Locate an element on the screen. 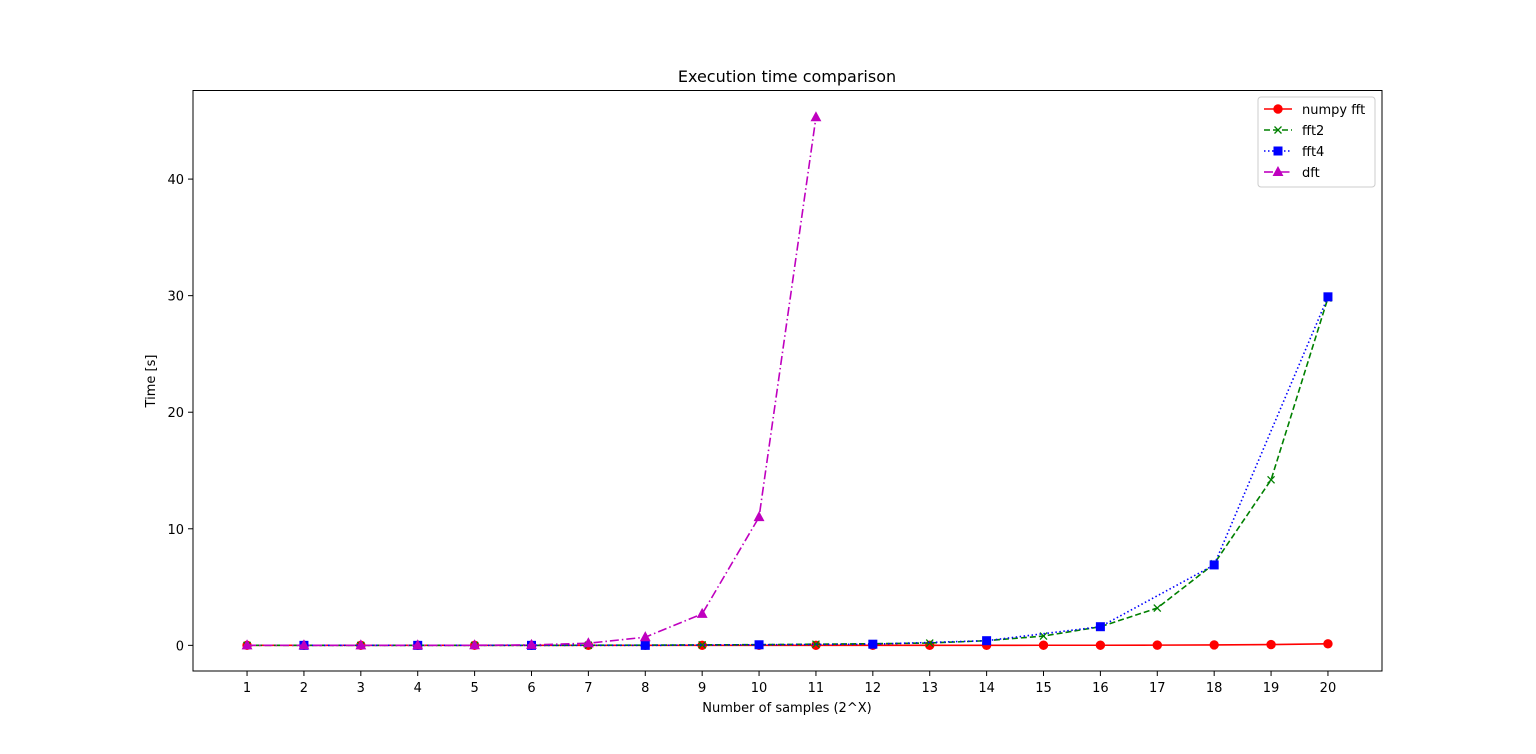  legend-label: numpy fft is located at coordinates (1333, 110).